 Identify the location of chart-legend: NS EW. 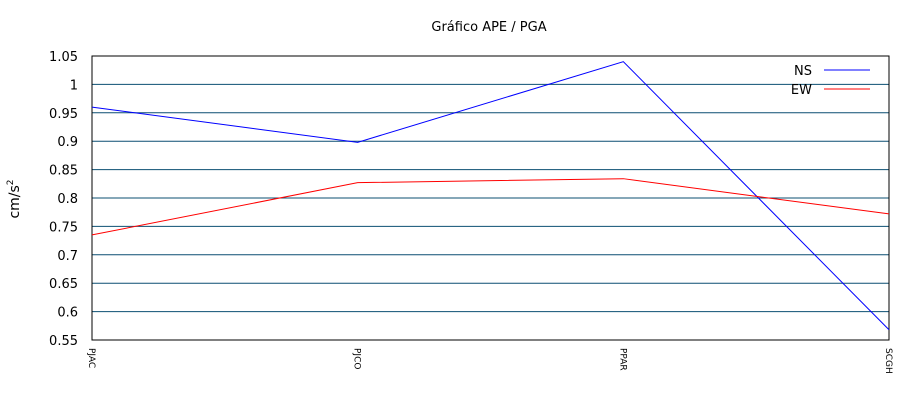
(830, 81).